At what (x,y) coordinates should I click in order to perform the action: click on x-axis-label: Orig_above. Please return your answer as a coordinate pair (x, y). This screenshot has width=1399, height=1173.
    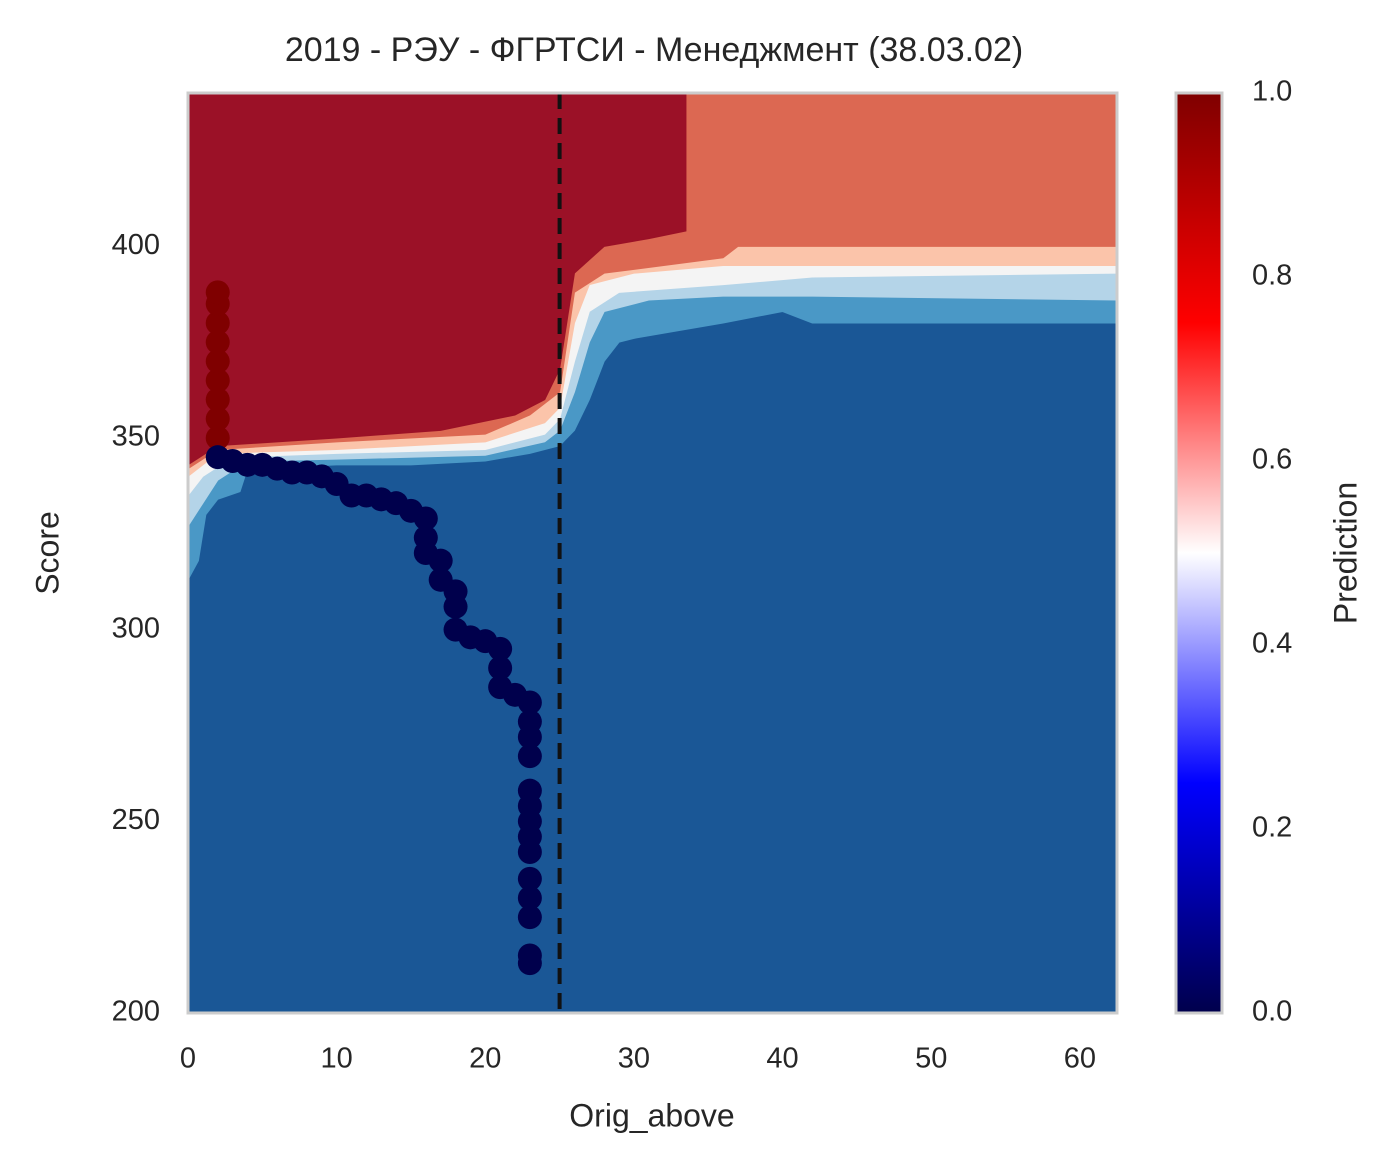
    Looking at the image, I should click on (651, 1115).